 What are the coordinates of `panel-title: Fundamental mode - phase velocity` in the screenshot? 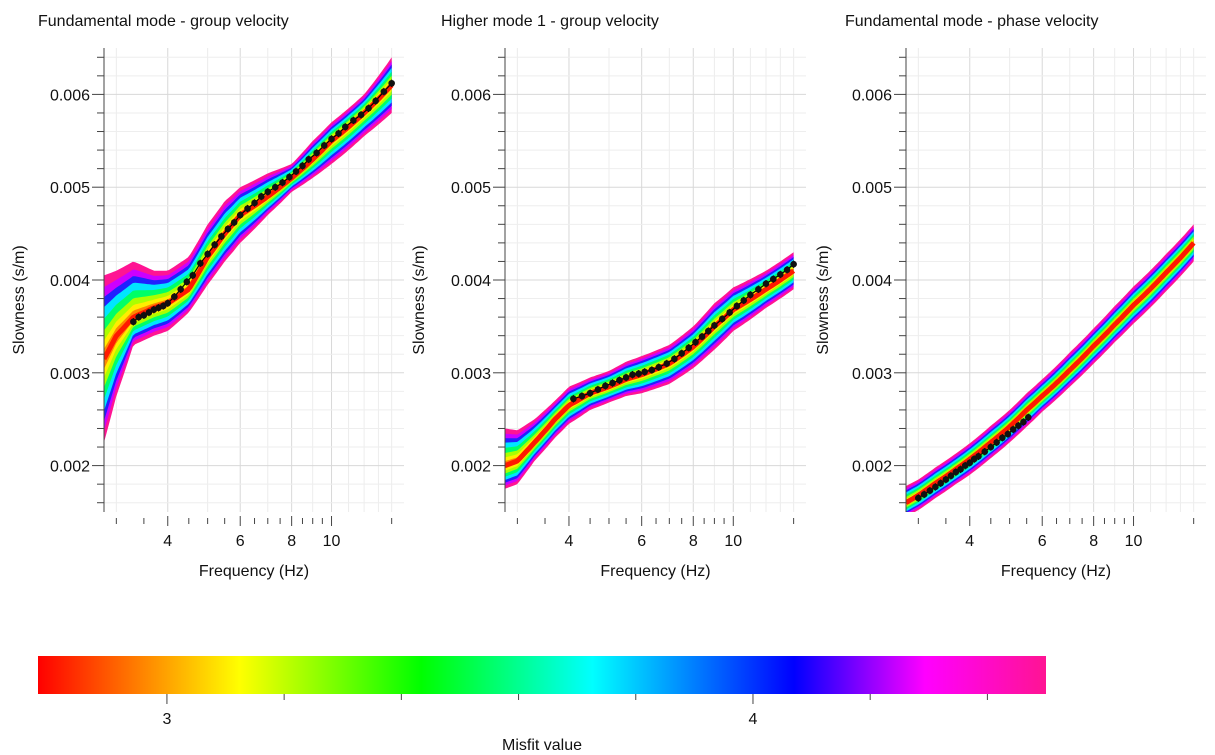 It's located at (971, 21).